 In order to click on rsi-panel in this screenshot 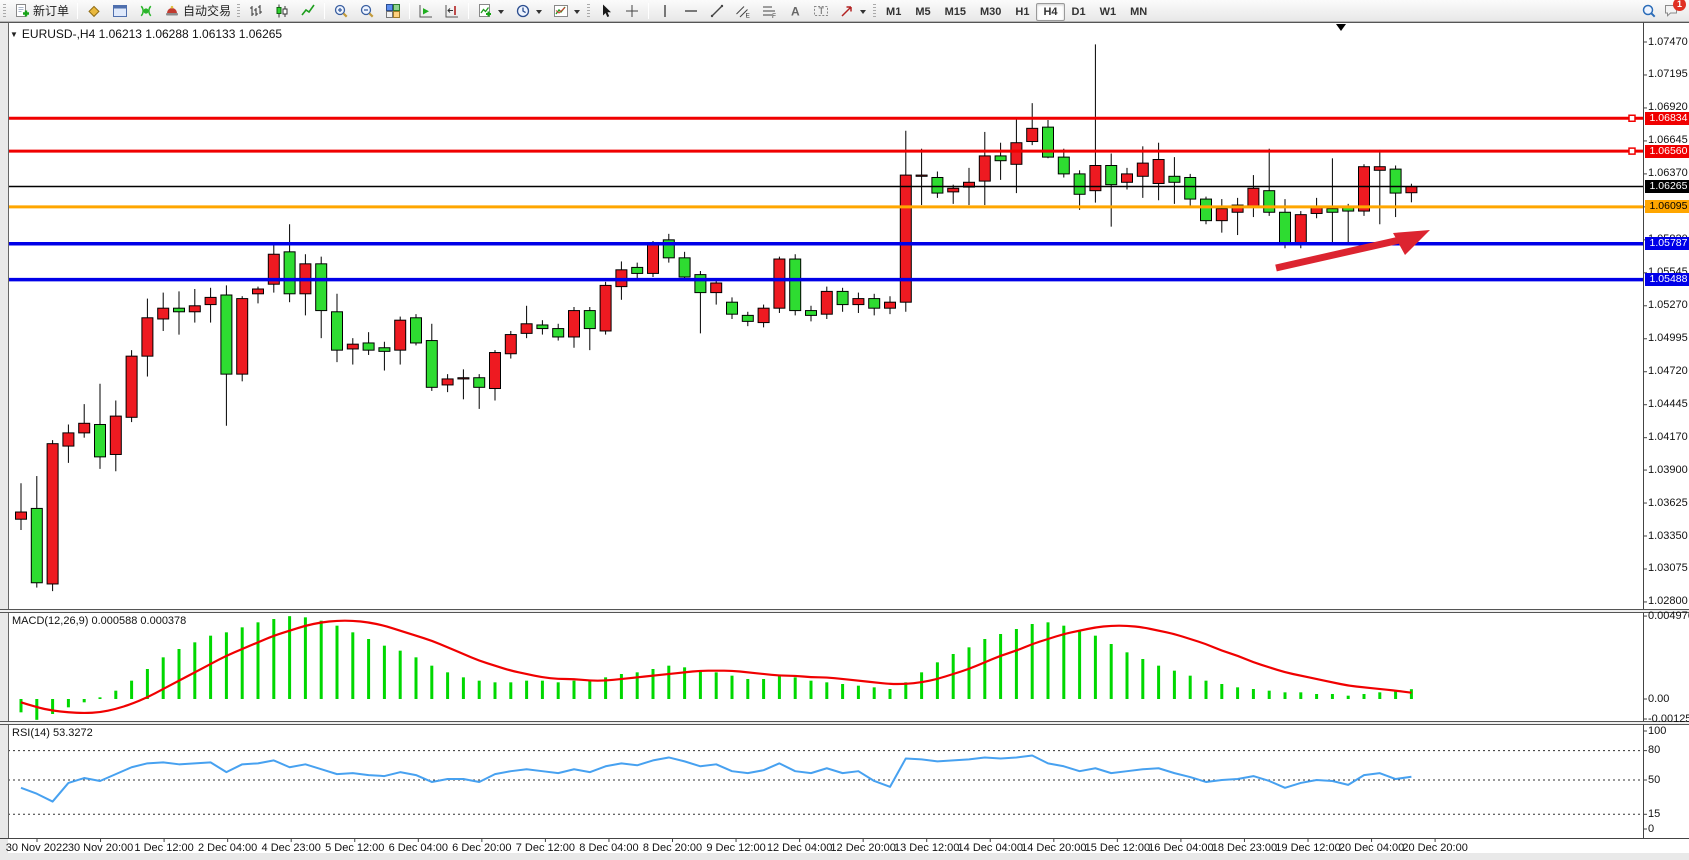, I will do `click(825, 782)`.